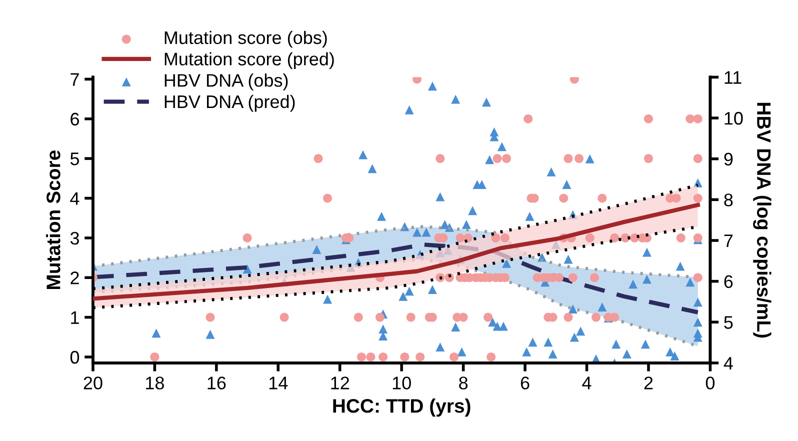 This screenshot has width=798, height=441. What do you see at coordinates (733, 77) in the screenshot?
I see `y2-tick-label: 11` at bounding box center [733, 77].